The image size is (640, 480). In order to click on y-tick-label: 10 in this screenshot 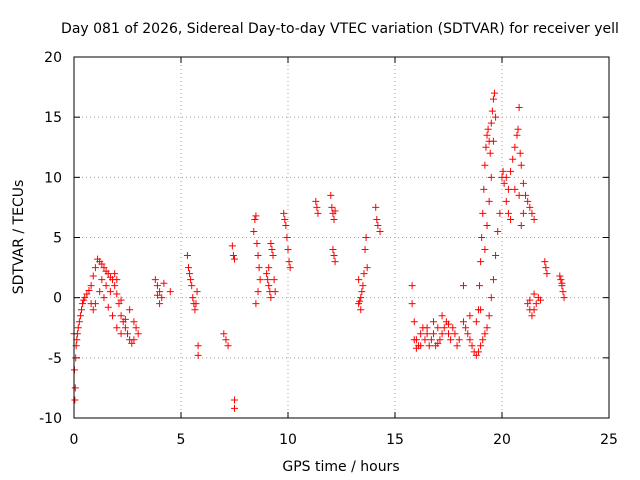, I will do `click(53, 178)`.